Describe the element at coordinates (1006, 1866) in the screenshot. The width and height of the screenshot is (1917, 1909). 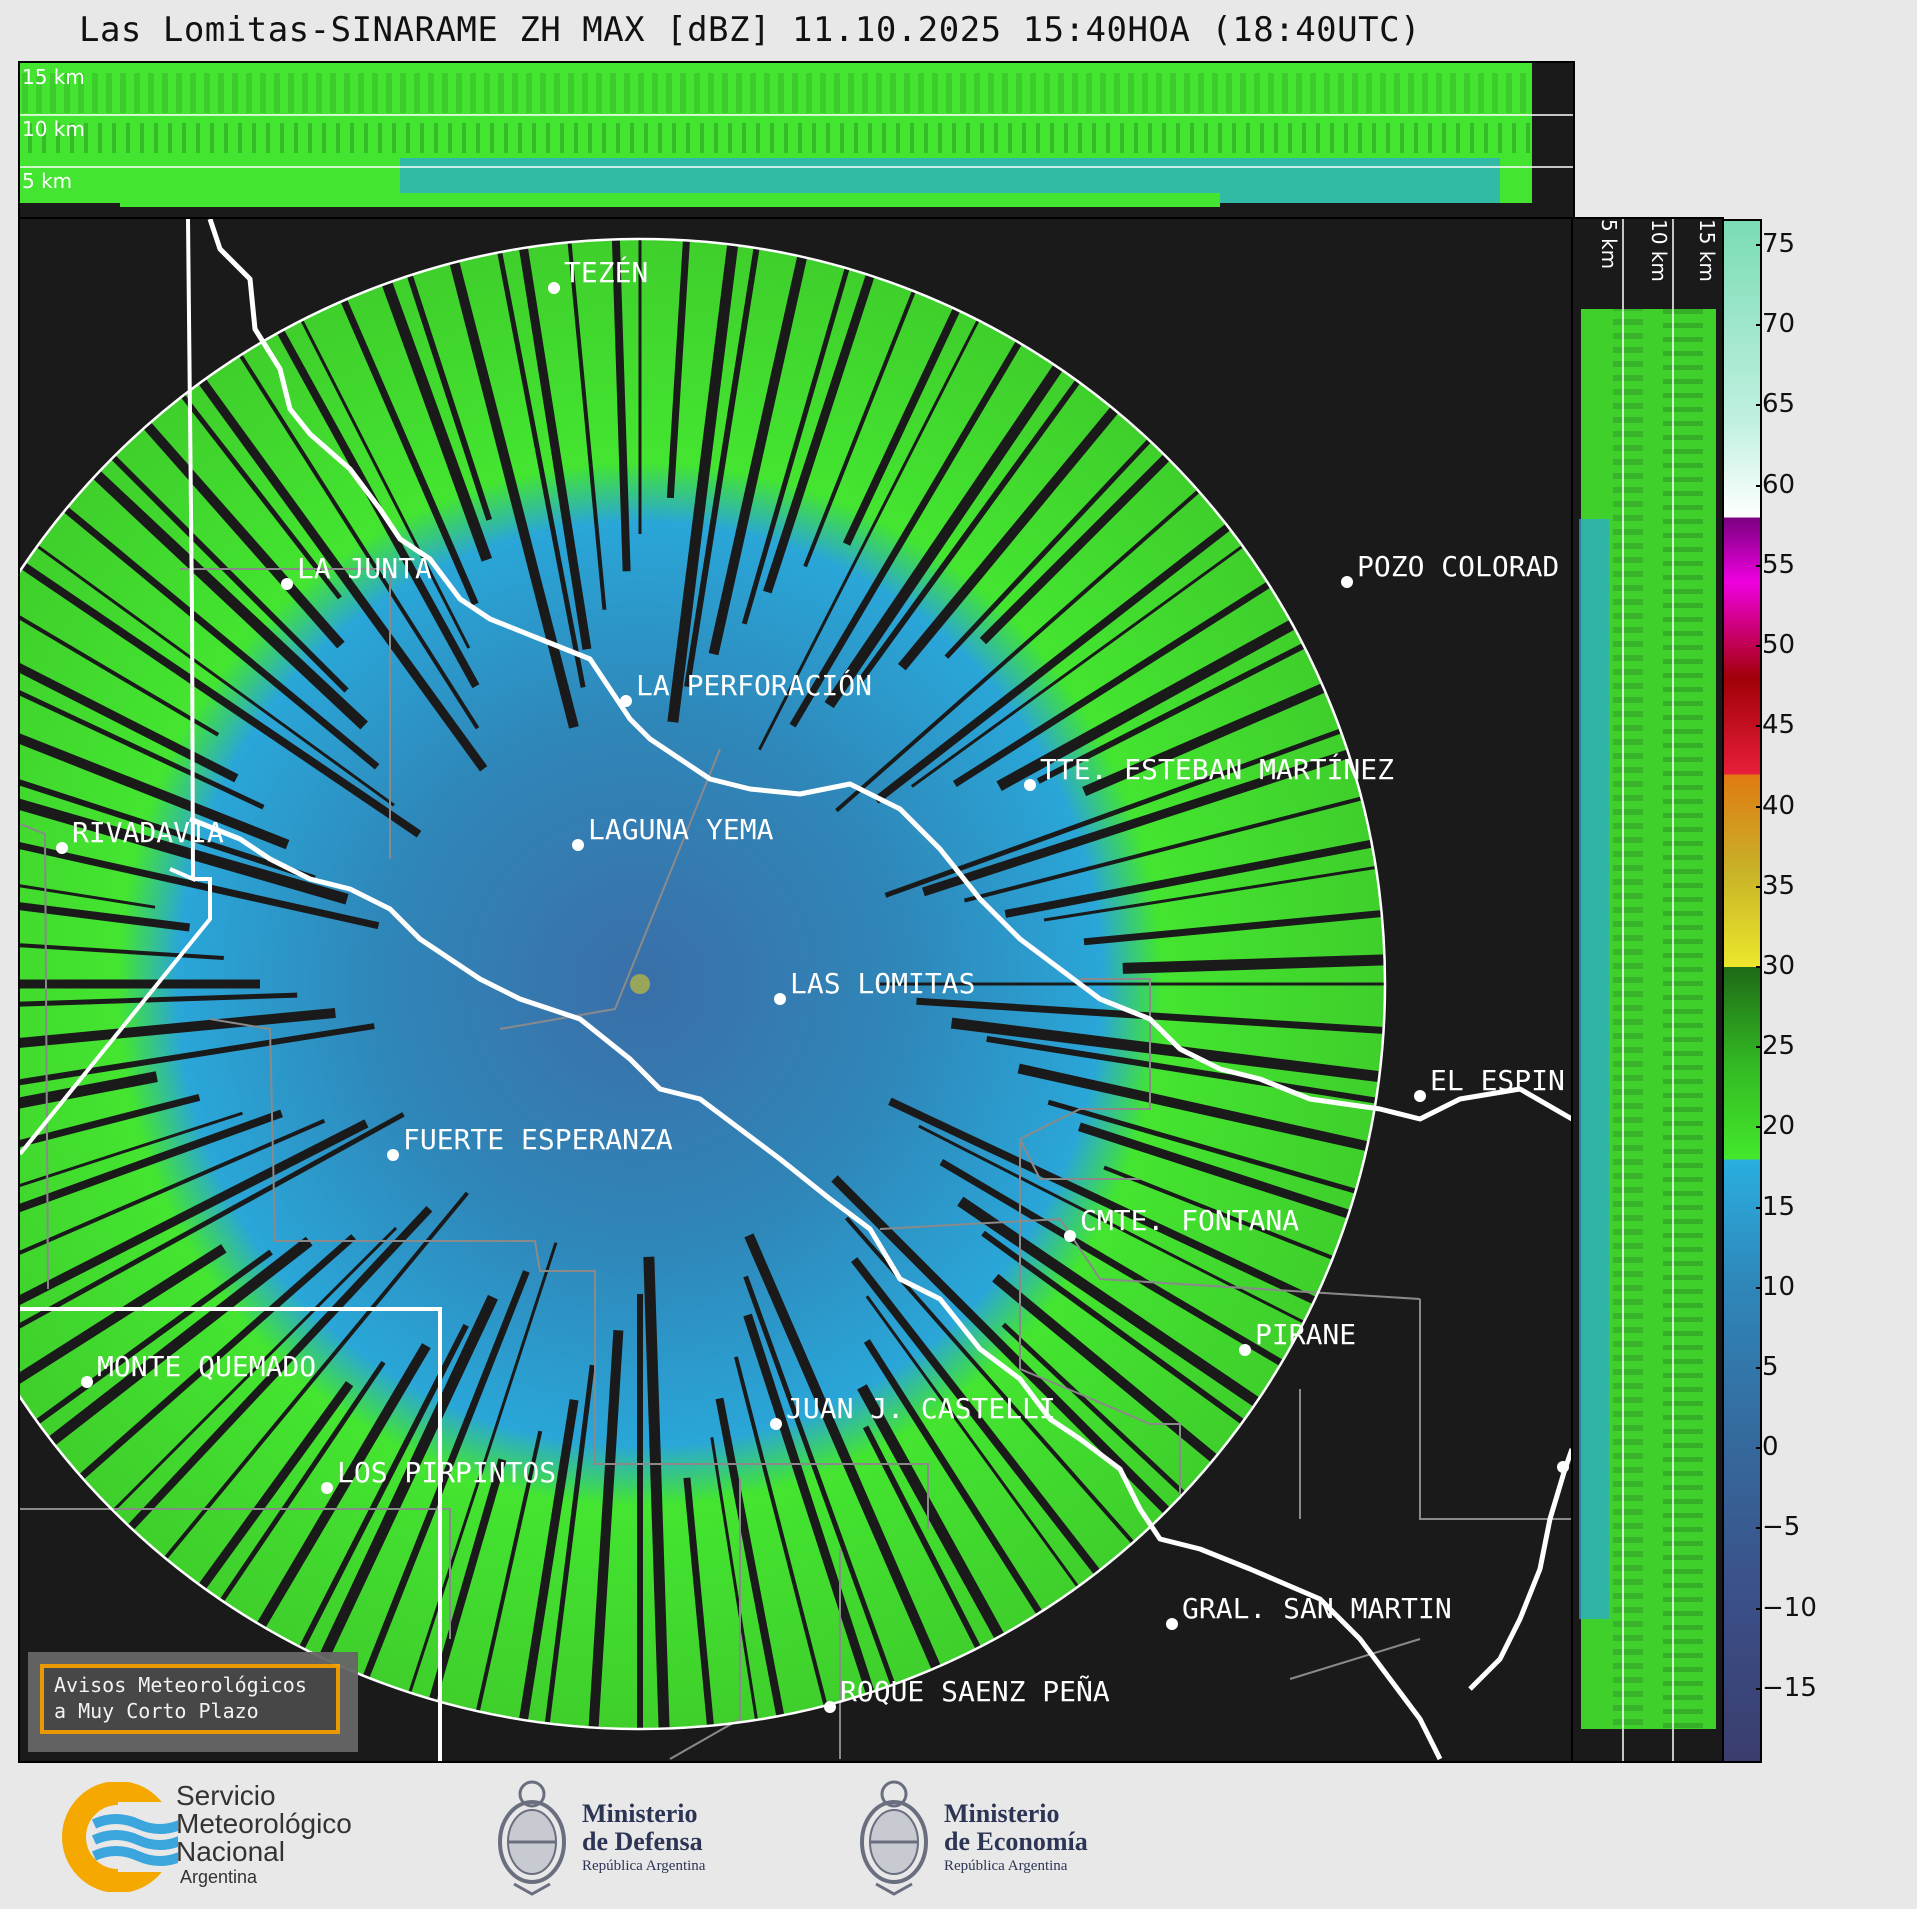
I see `economia-line3: República Argentina` at that location.